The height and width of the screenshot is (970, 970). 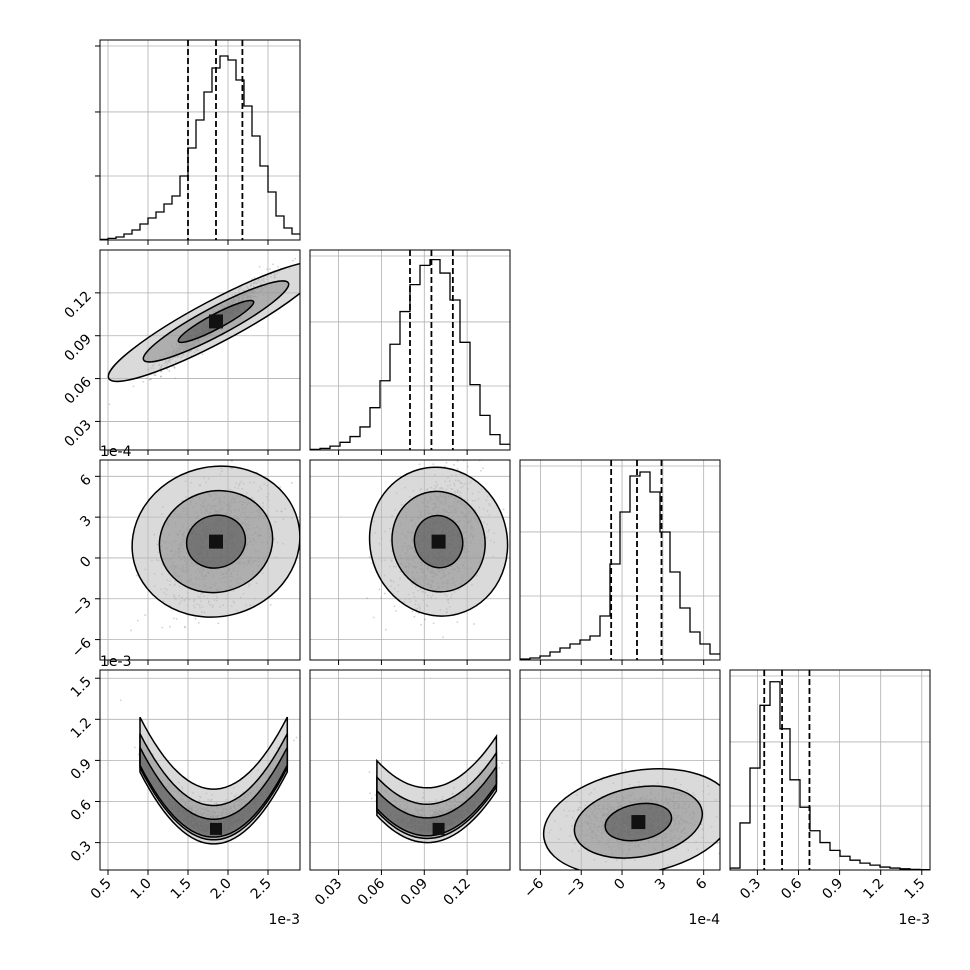 What do you see at coordinates (284, 920) in the screenshot?
I see `x-offset-label: 1e-3` at bounding box center [284, 920].